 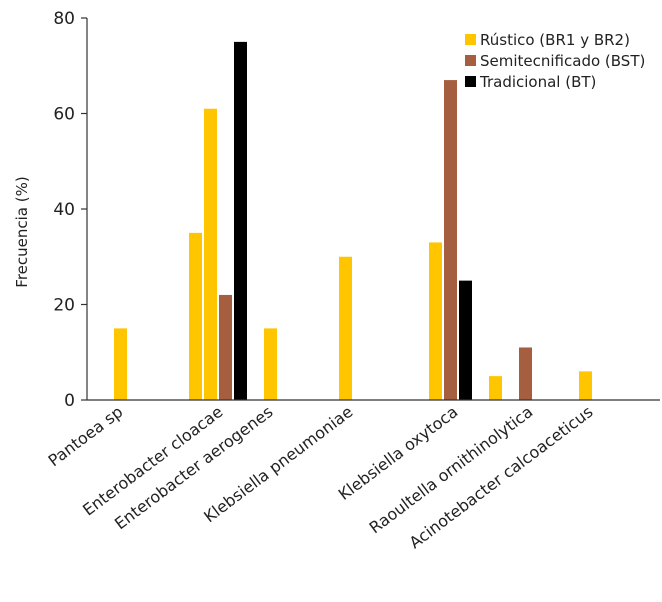 What do you see at coordinates (22, 231) in the screenshot?
I see `y-axis-title: Frecuencia (%)` at bounding box center [22, 231].